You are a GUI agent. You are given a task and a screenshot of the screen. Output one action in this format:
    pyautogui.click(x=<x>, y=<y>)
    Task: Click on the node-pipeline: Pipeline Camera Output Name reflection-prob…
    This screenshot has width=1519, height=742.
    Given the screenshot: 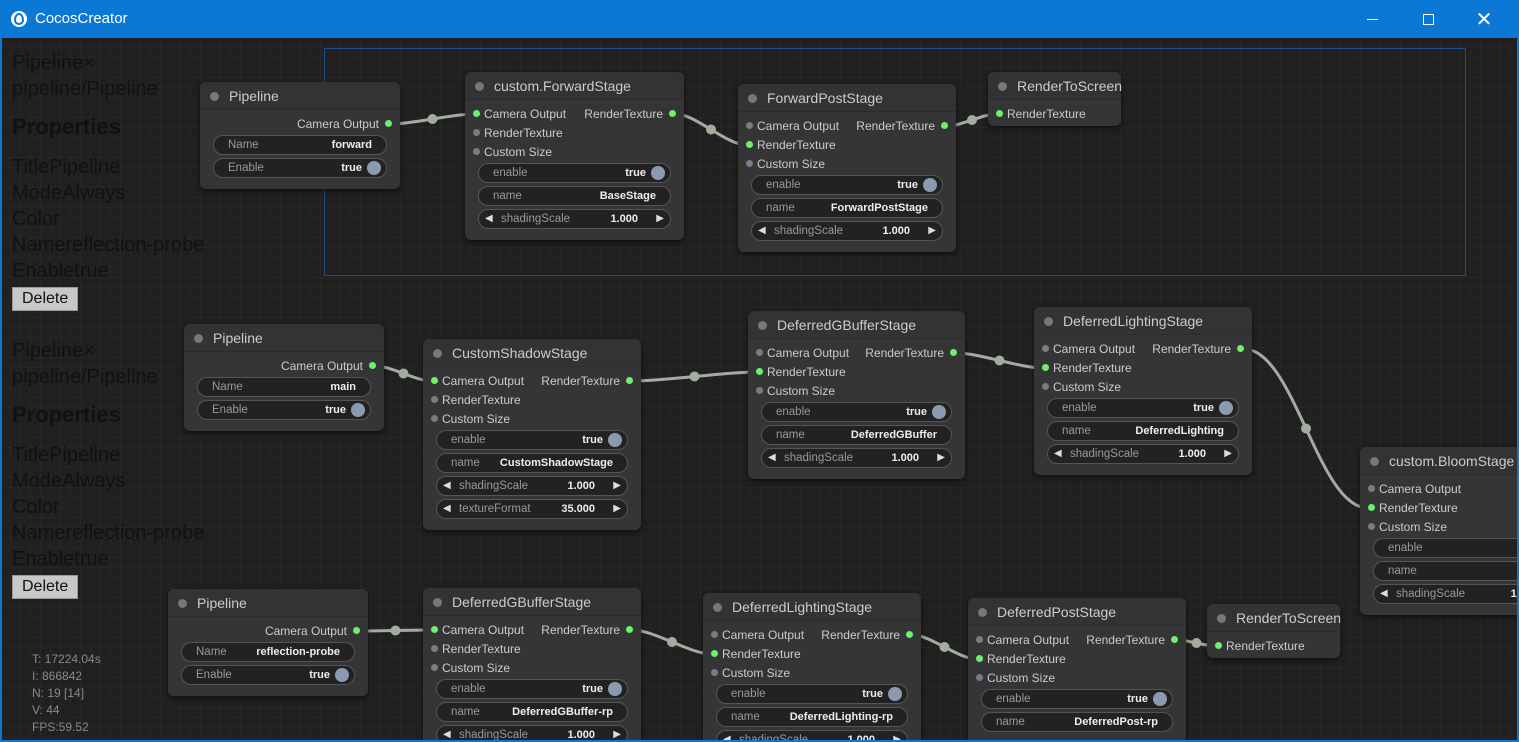 What is the action you would take?
    pyautogui.click(x=268, y=642)
    